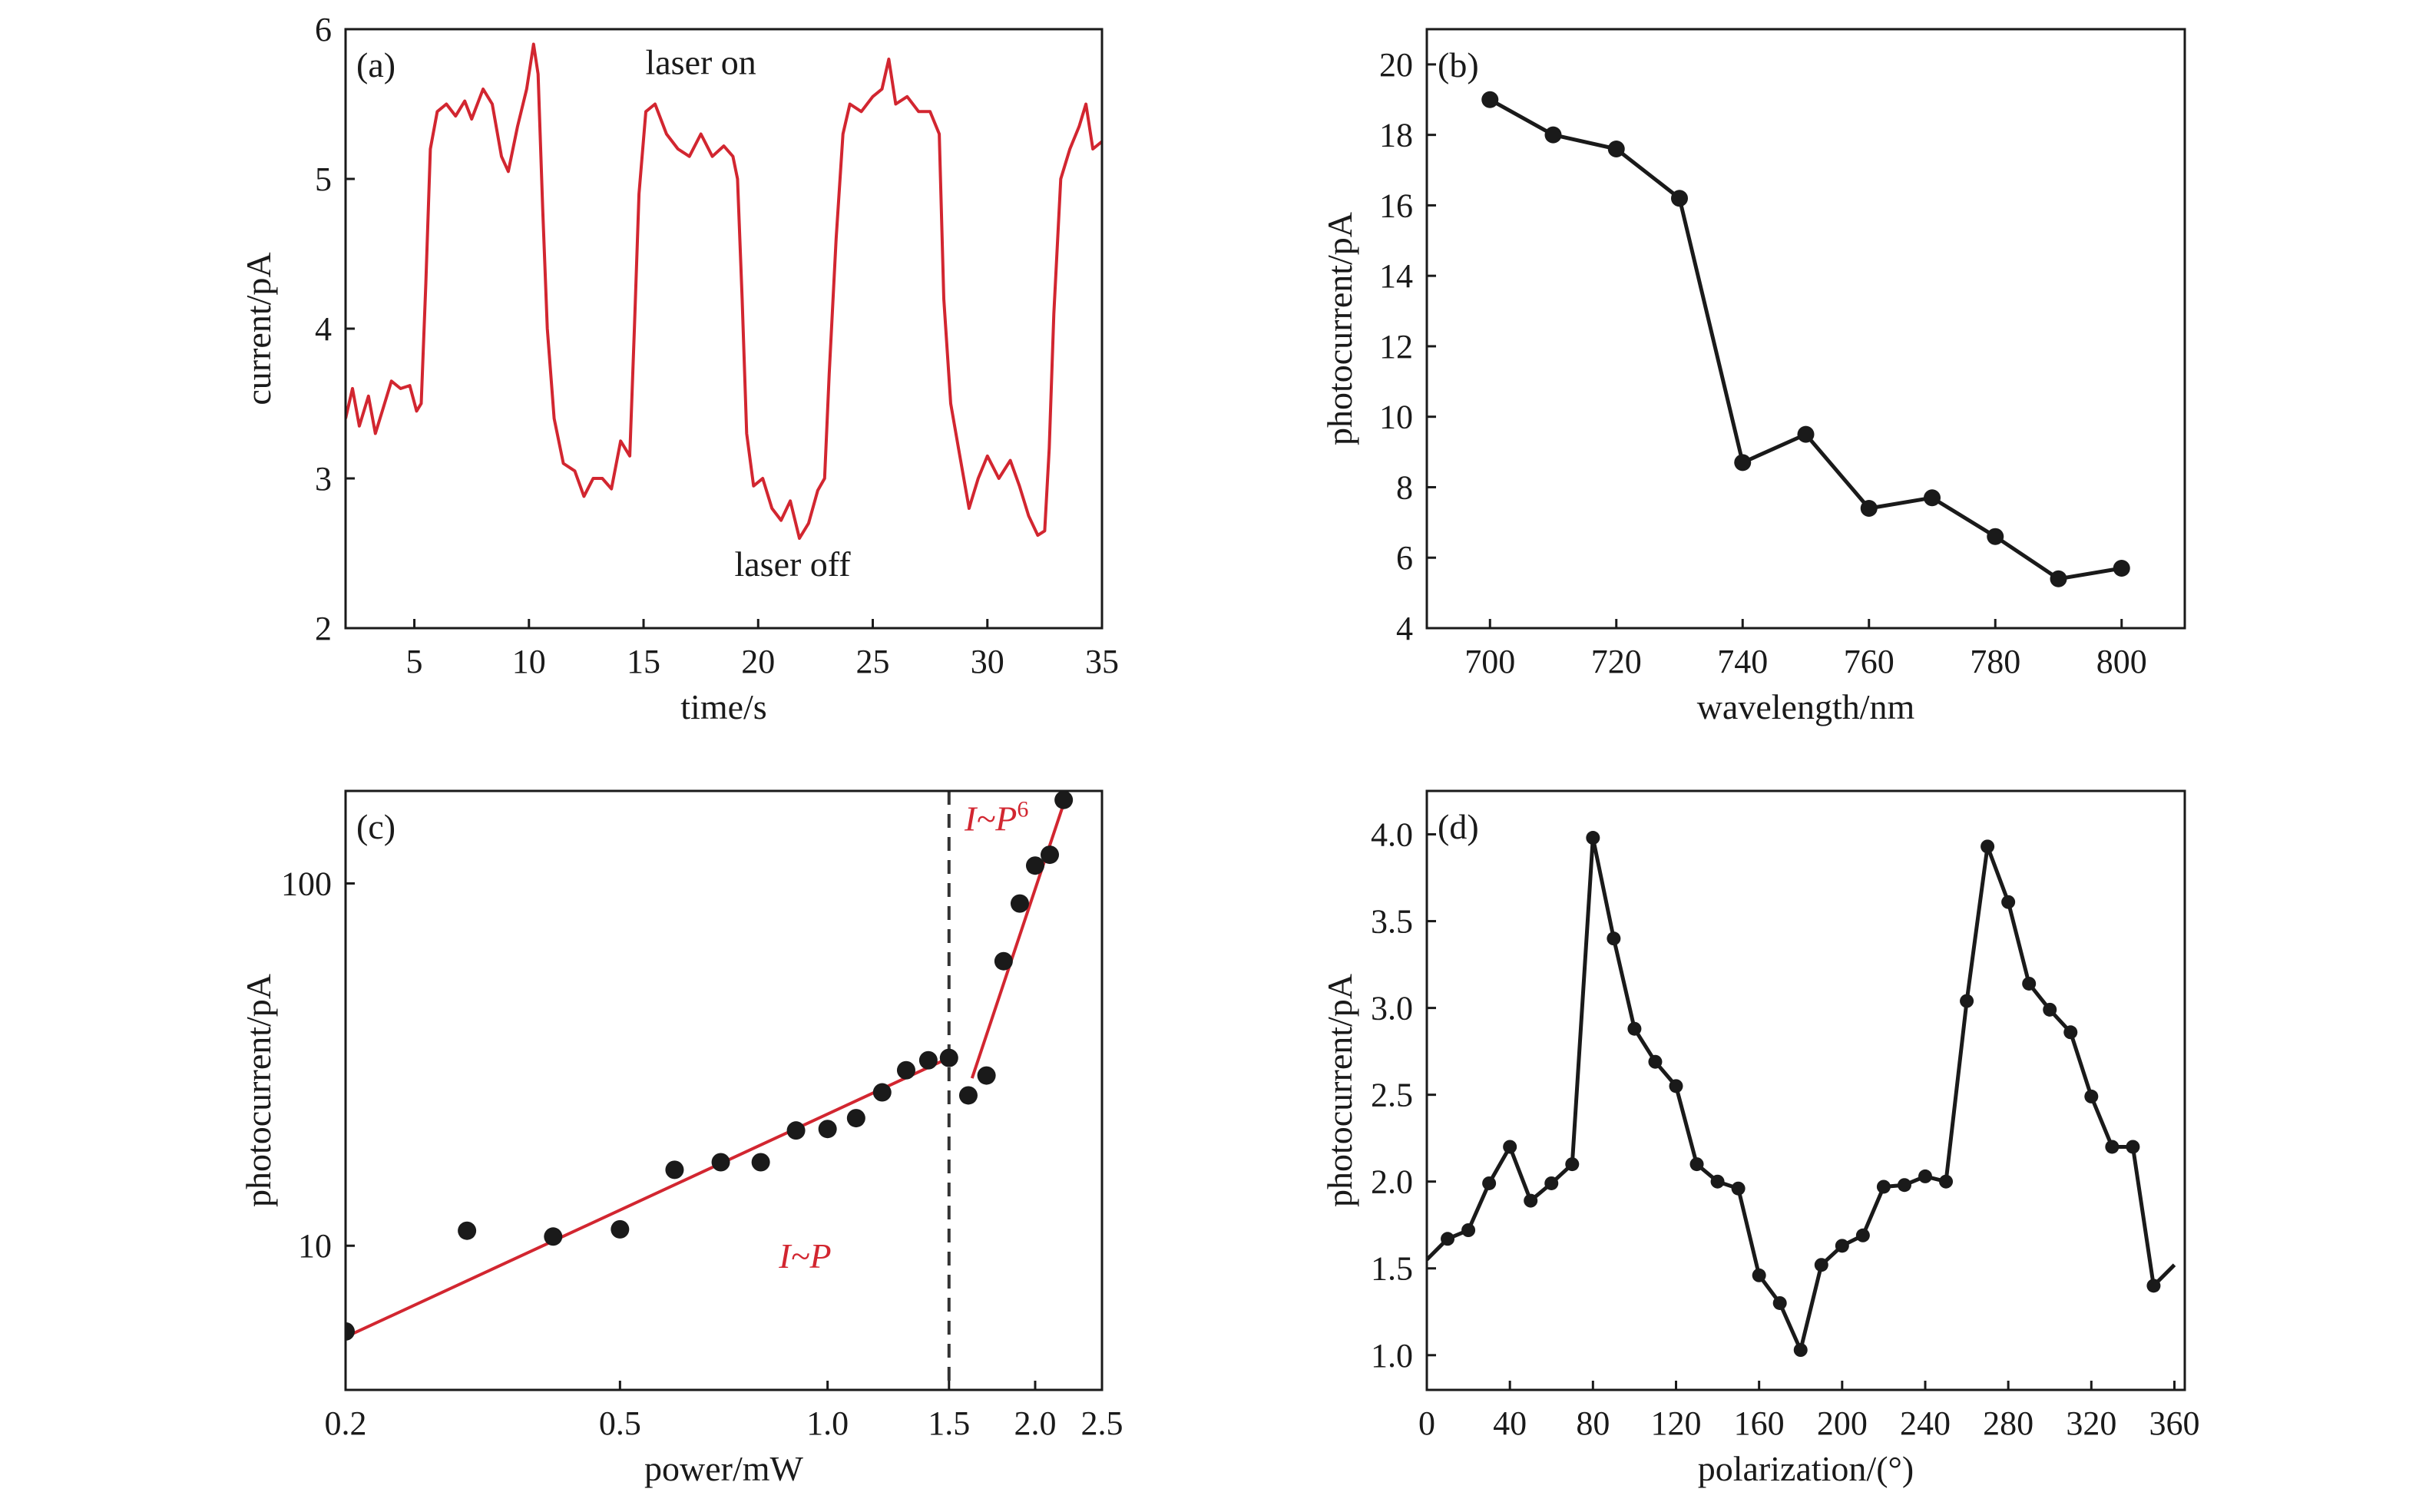  What do you see at coordinates (1392, 1182) in the screenshot?
I see `y-tick-label: 2.0` at bounding box center [1392, 1182].